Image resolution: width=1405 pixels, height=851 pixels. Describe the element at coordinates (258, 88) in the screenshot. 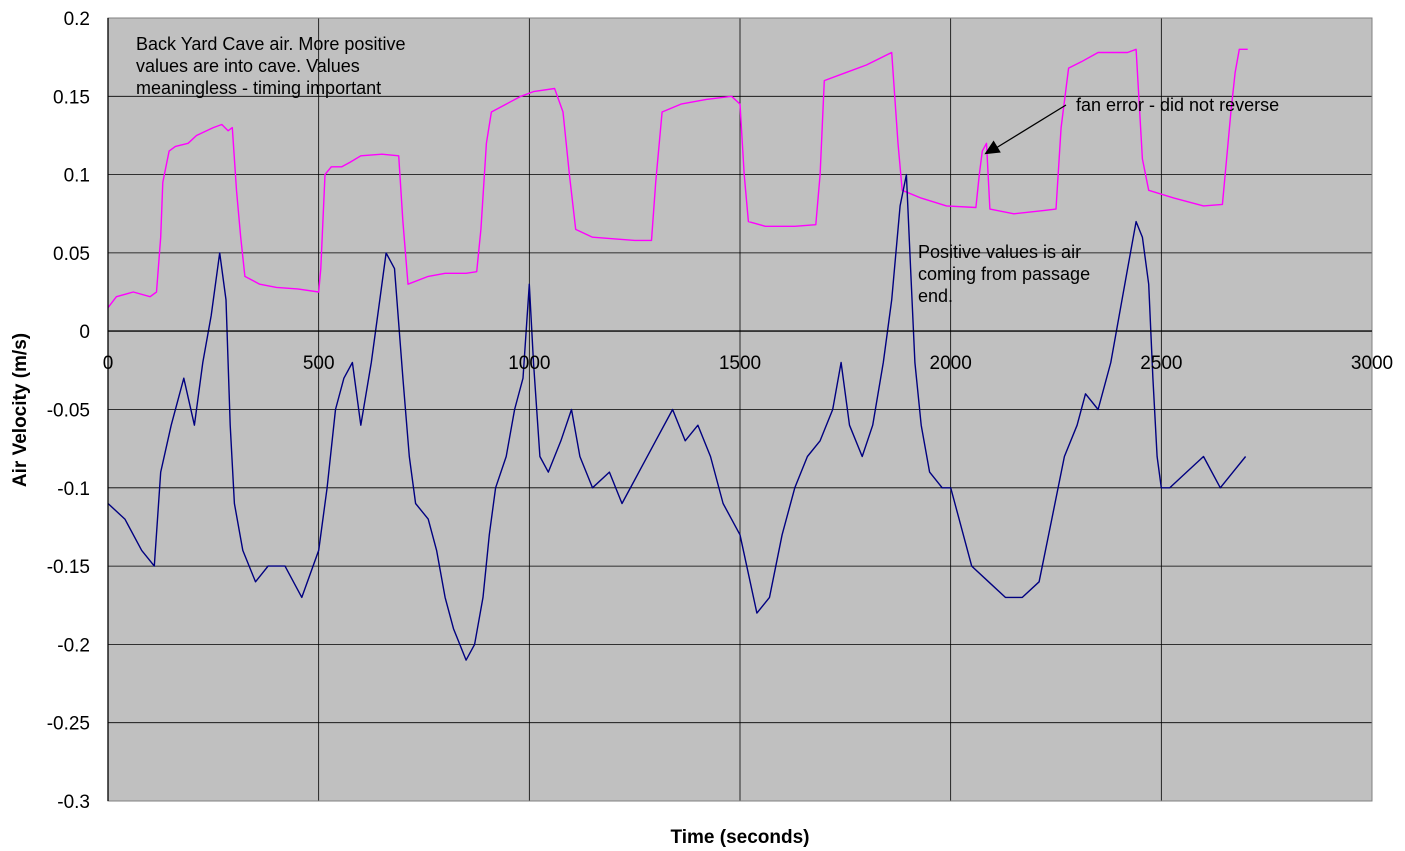

I see `annotation-box_note-line: meaningless - timing important` at that location.